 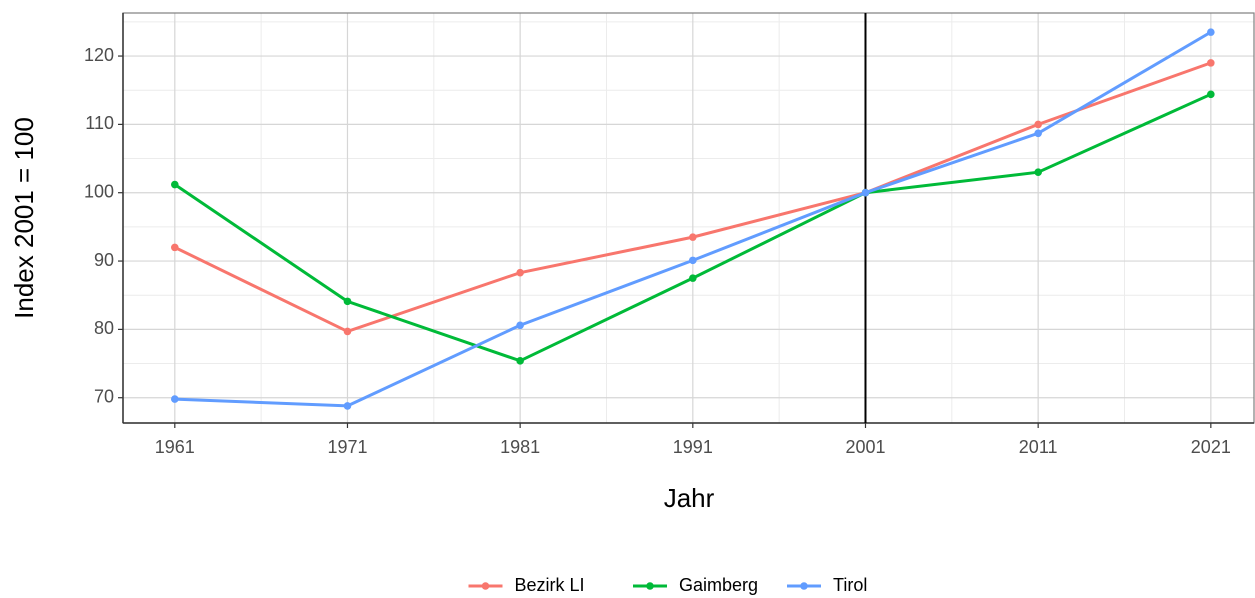 I want to click on legend-label: Tirol, so click(x=850, y=585).